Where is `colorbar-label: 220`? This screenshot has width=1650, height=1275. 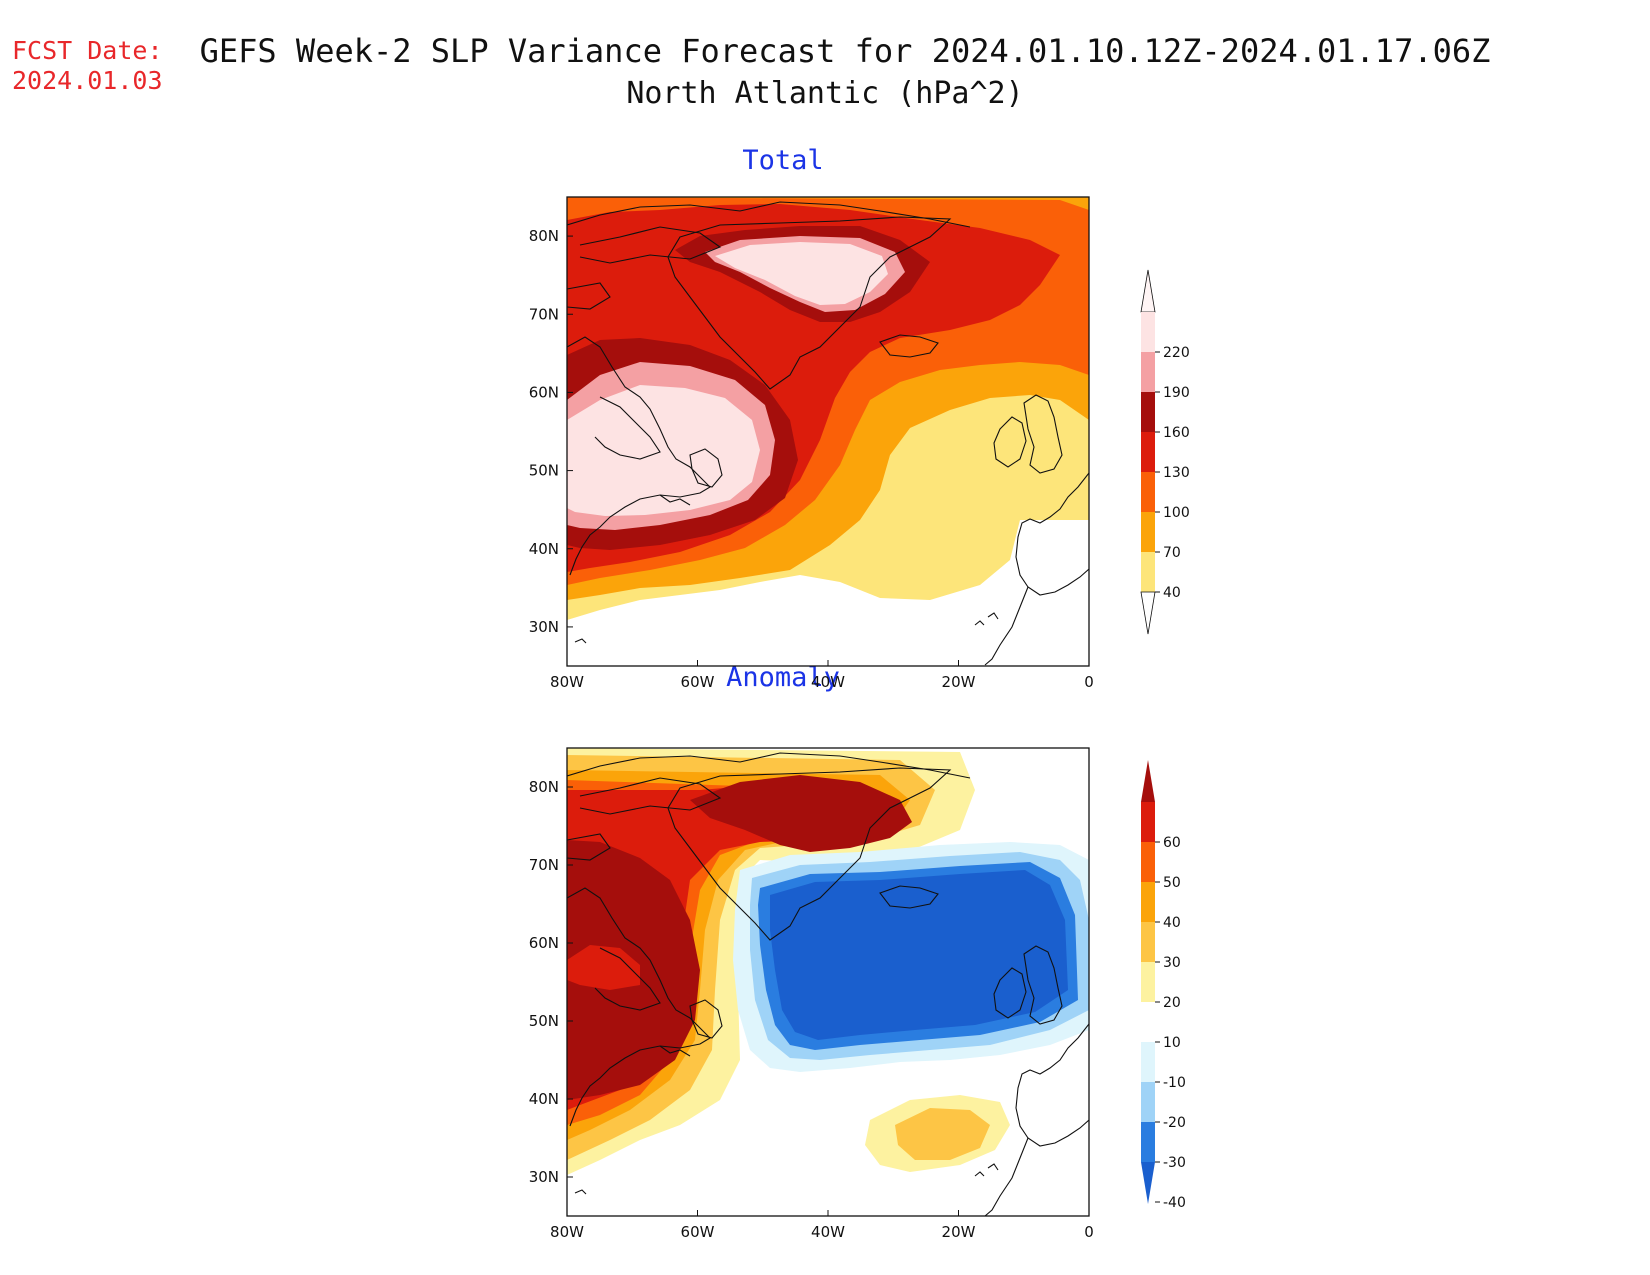 colorbar-label: 220 is located at coordinates (1176, 353).